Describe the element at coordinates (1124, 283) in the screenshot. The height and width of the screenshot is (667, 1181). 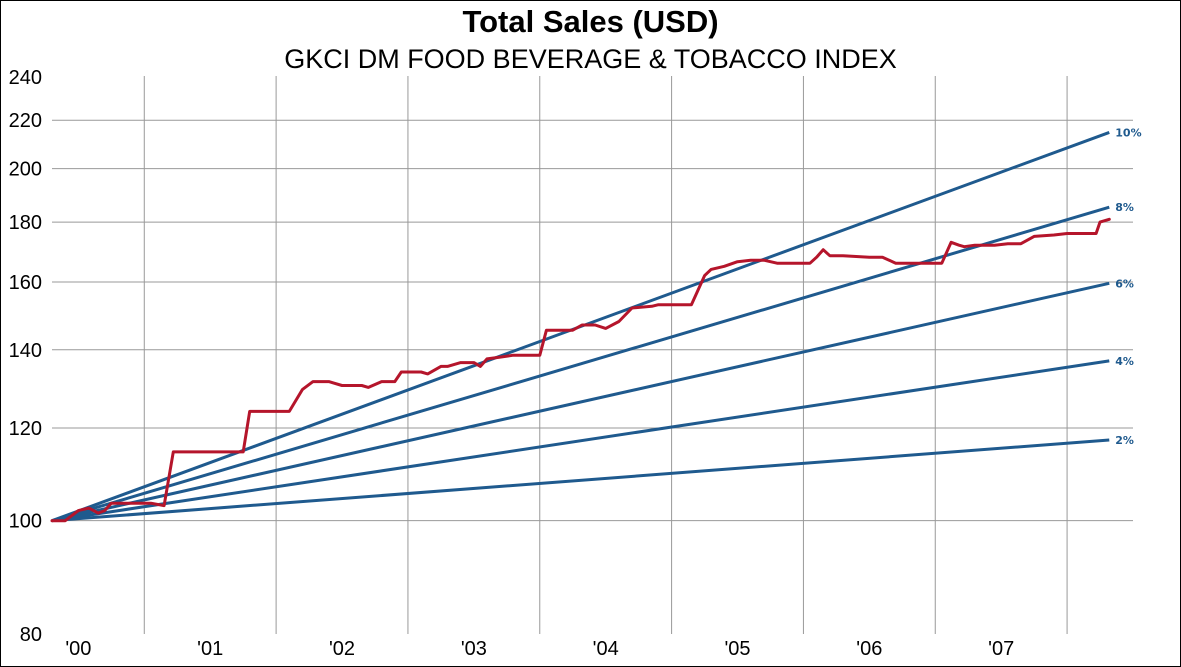
I see `reference-label: 6%` at that location.